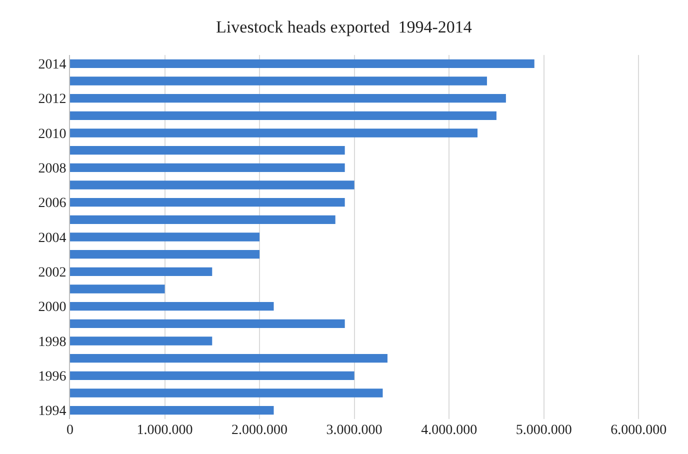 This screenshot has height=454, width=688. What do you see at coordinates (344, 26) in the screenshot?
I see `chart-title: Livestock heads exported 1994-2014` at bounding box center [344, 26].